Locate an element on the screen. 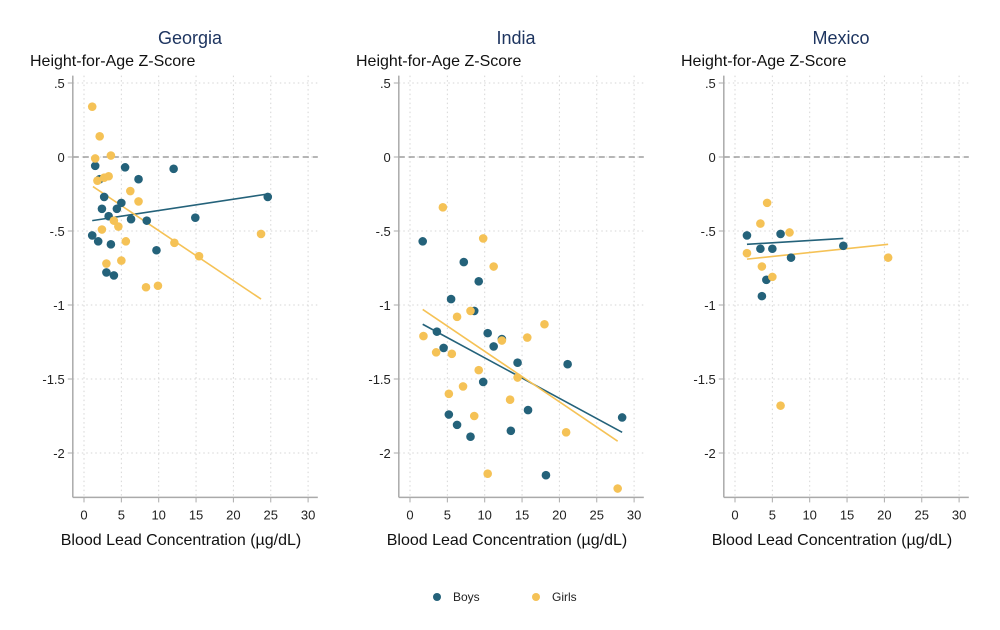 Image resolution: width=1000 pixels, height=630 pixels. panel-title: India is located at coordinates (516, 38).